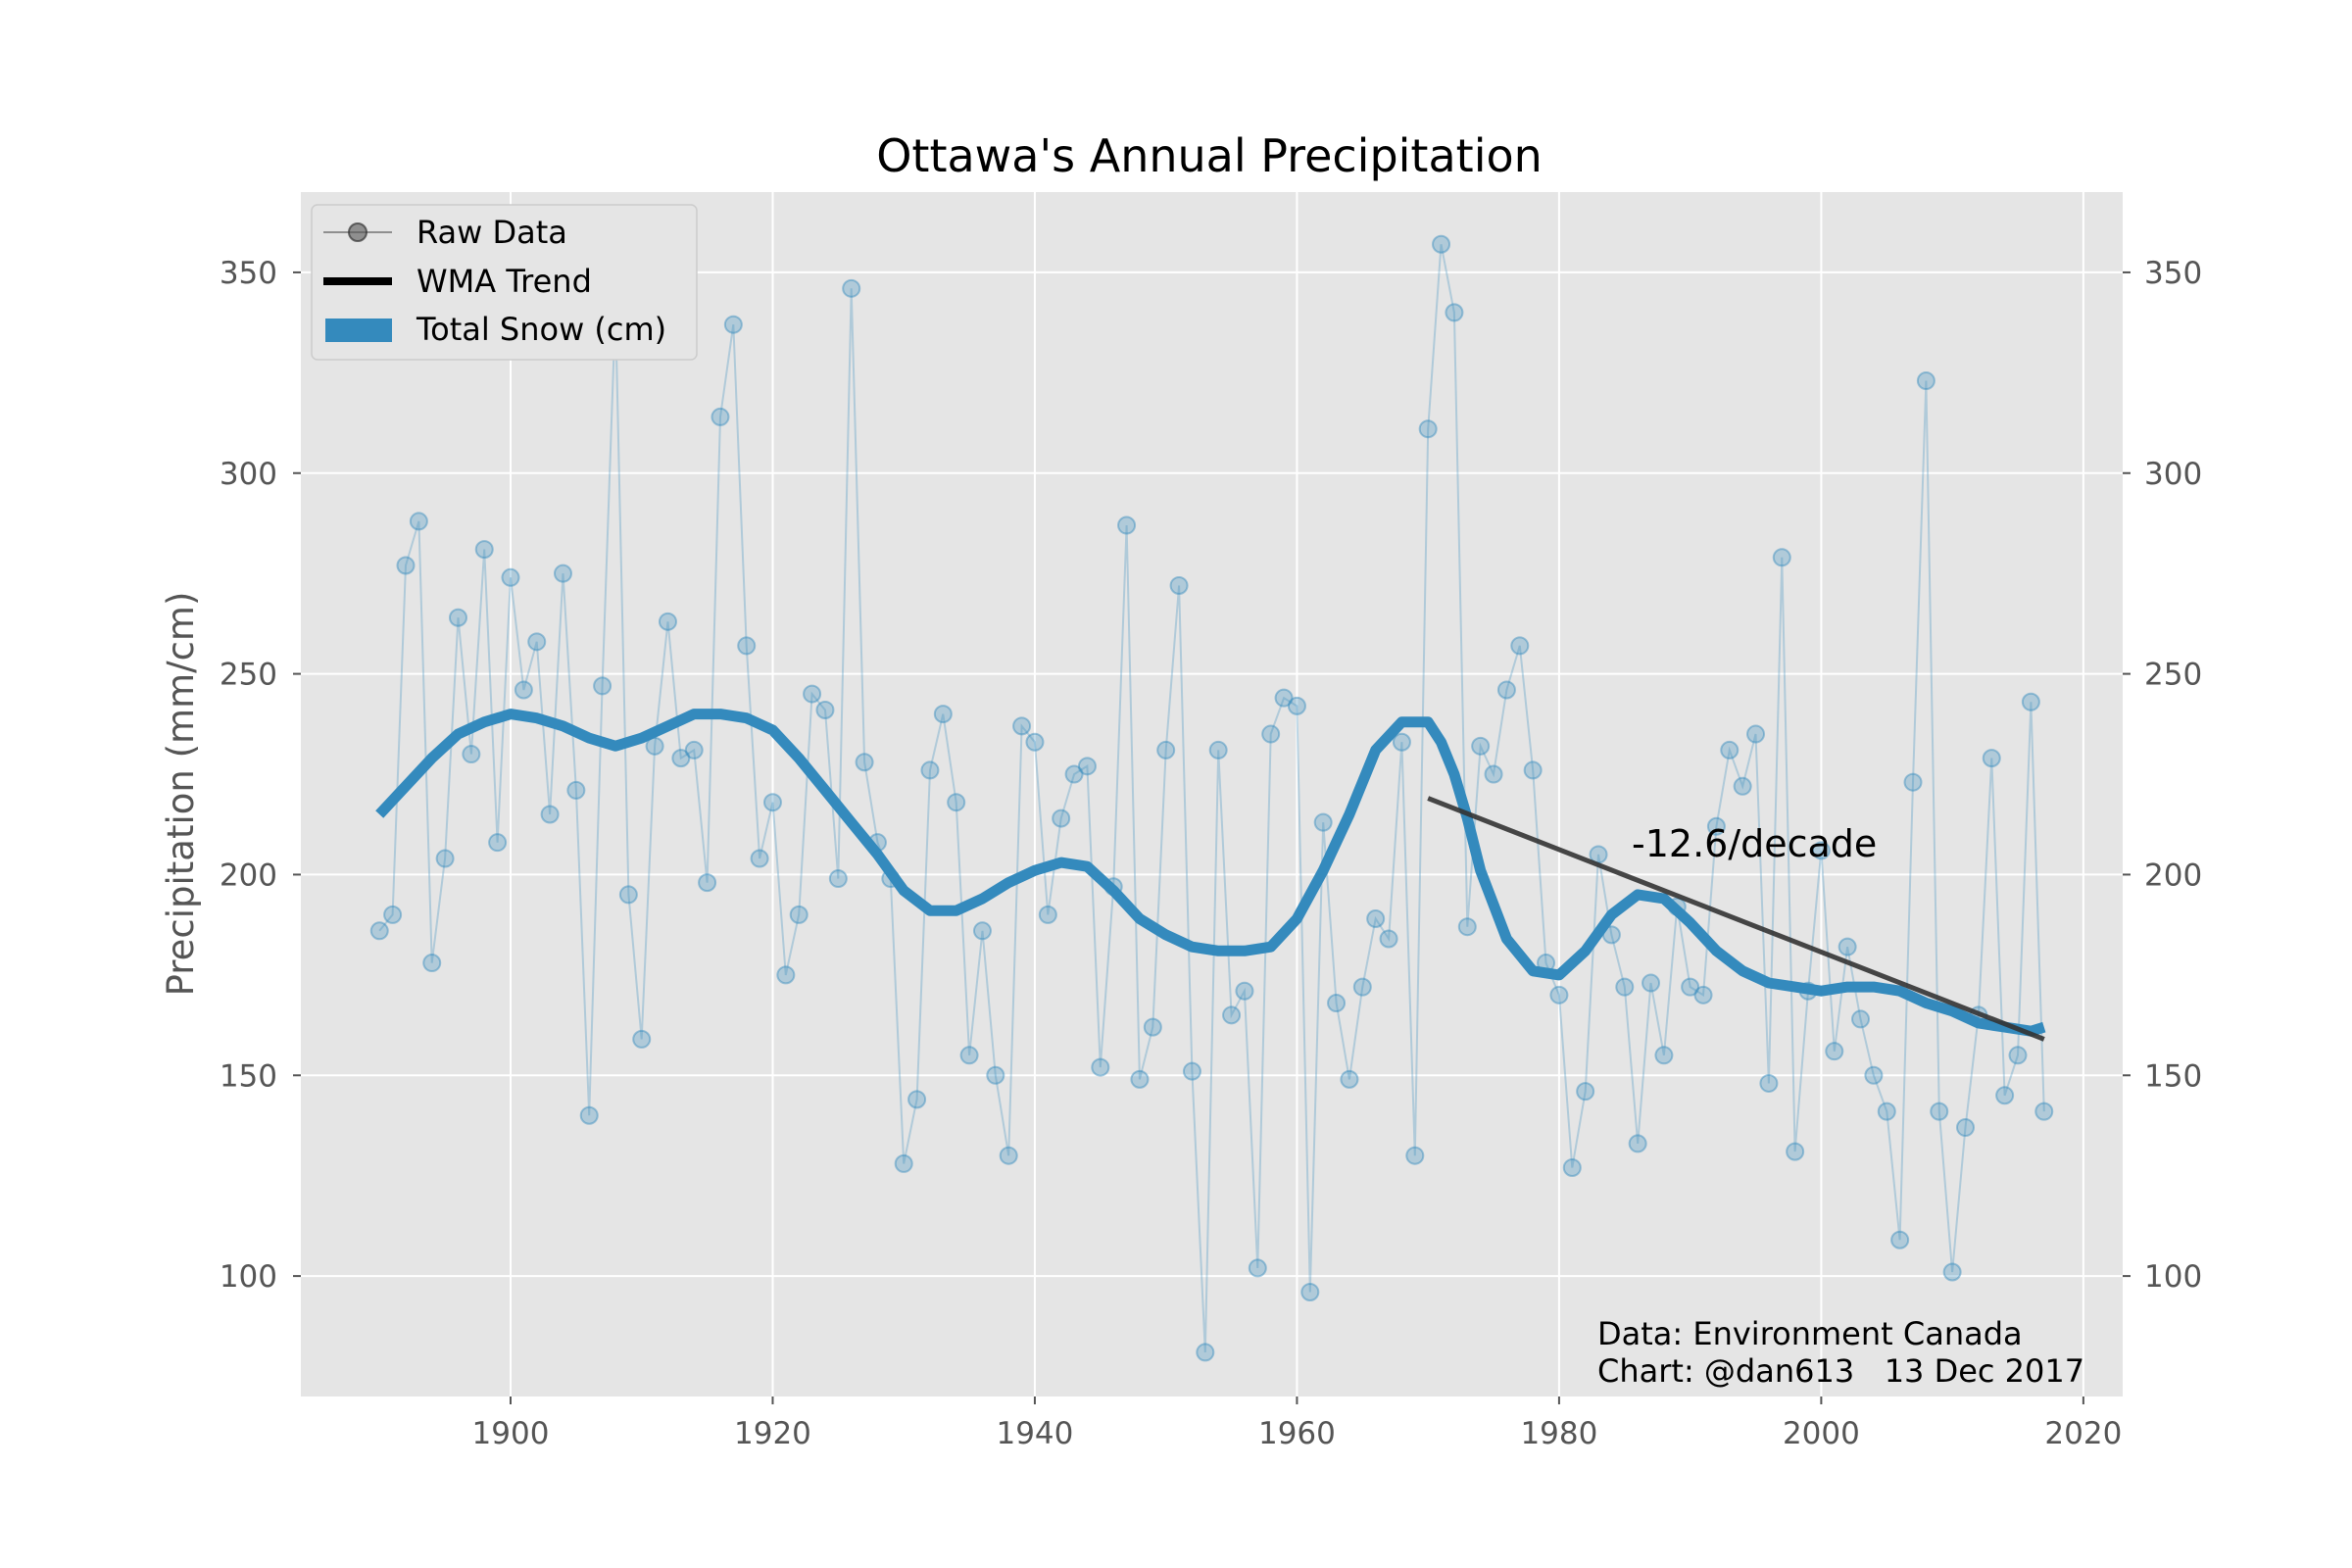  What do you see at coordinates (1821, 1433) in the screenshot?
I see `x-tick-label: 2000` at bounding box center [1821, 1433].